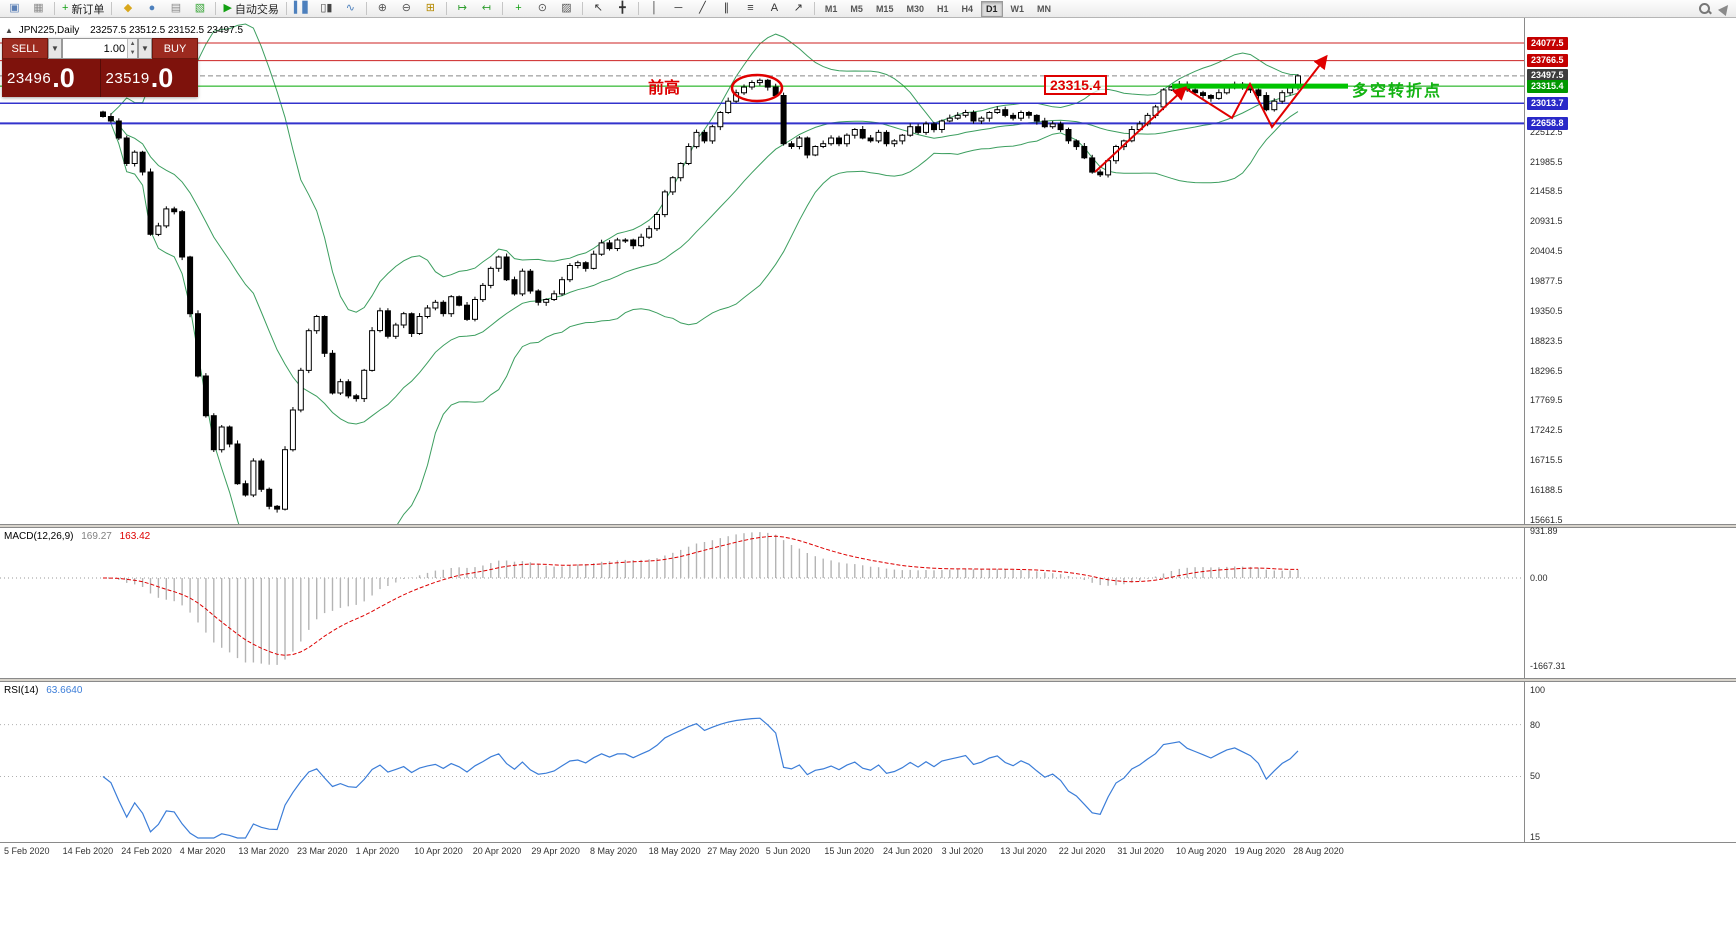 This screenshot has width=1736, height=938. What do you see at coordinates (856, 8) in the screenshot?
I see `timeframe-m5: M5` at bounding box center [856, 8].